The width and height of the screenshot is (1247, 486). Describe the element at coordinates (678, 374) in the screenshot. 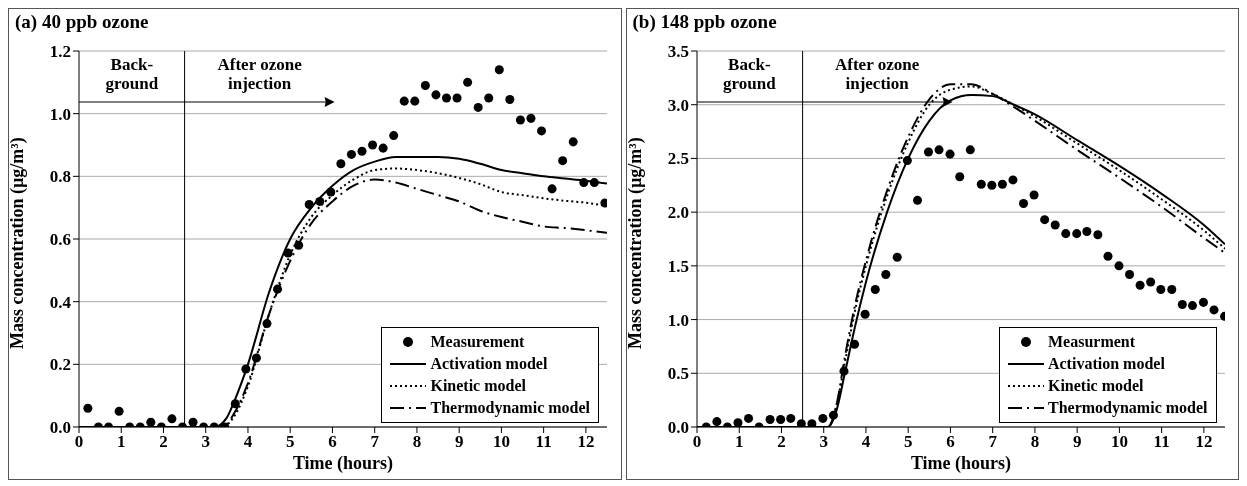

I see `y-tick-label: 0.5` at that location.